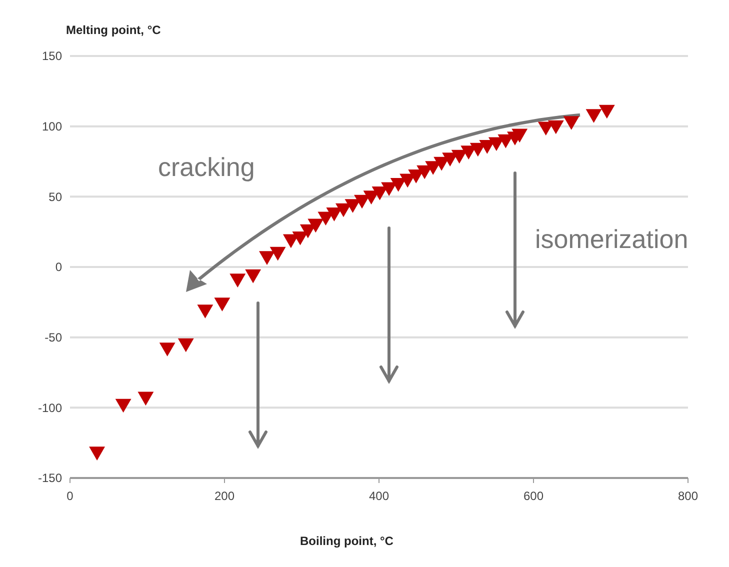 This screenshot has height=567, width=729. Describe the element at coordinates (114, 30) in the screenshot. I see `y-axis-title: Melting point, °C` at that location.